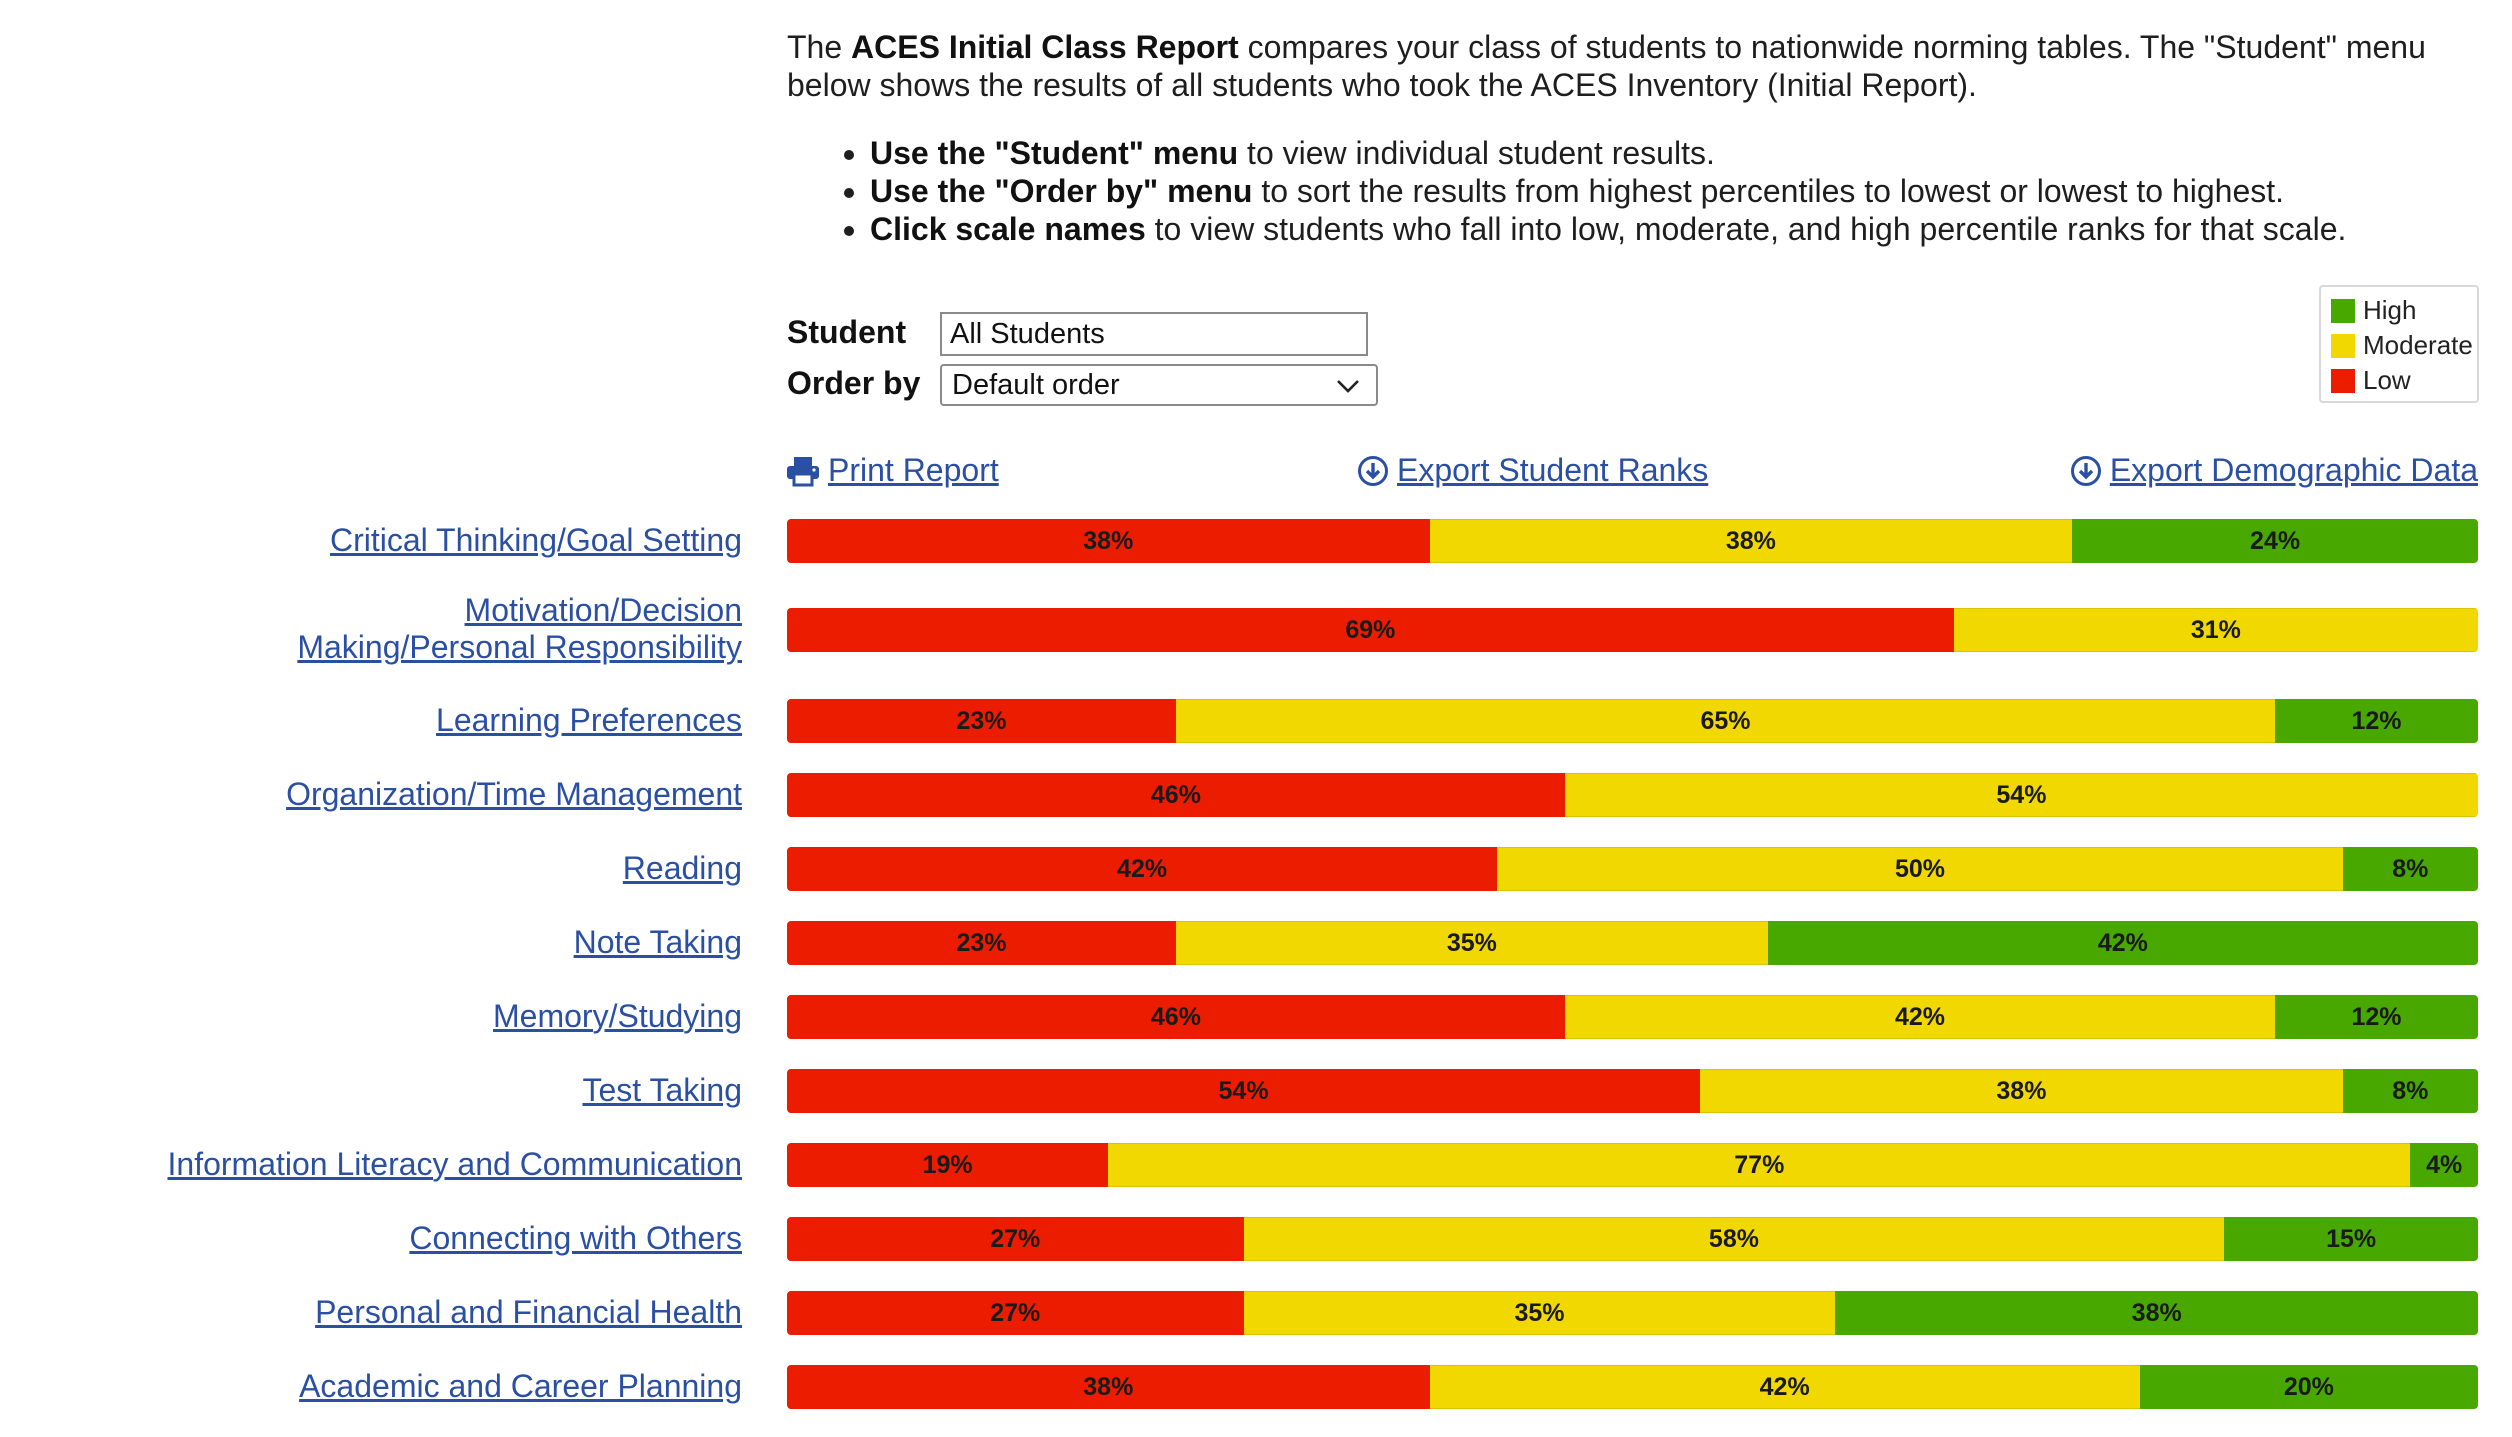  I want to click on bar-segment-high: 38%, so click(2156, 1313).